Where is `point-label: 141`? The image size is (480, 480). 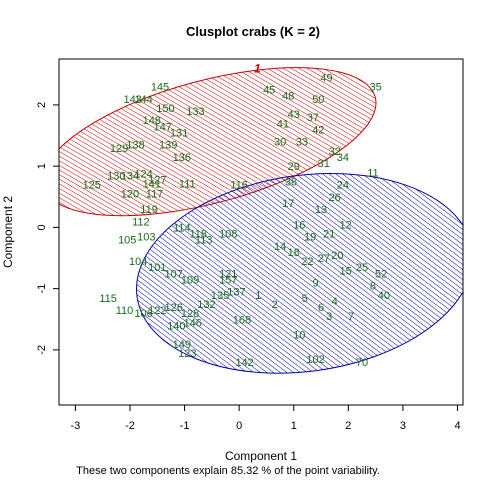 point-label: 141 is located at coordinates (152, 184).